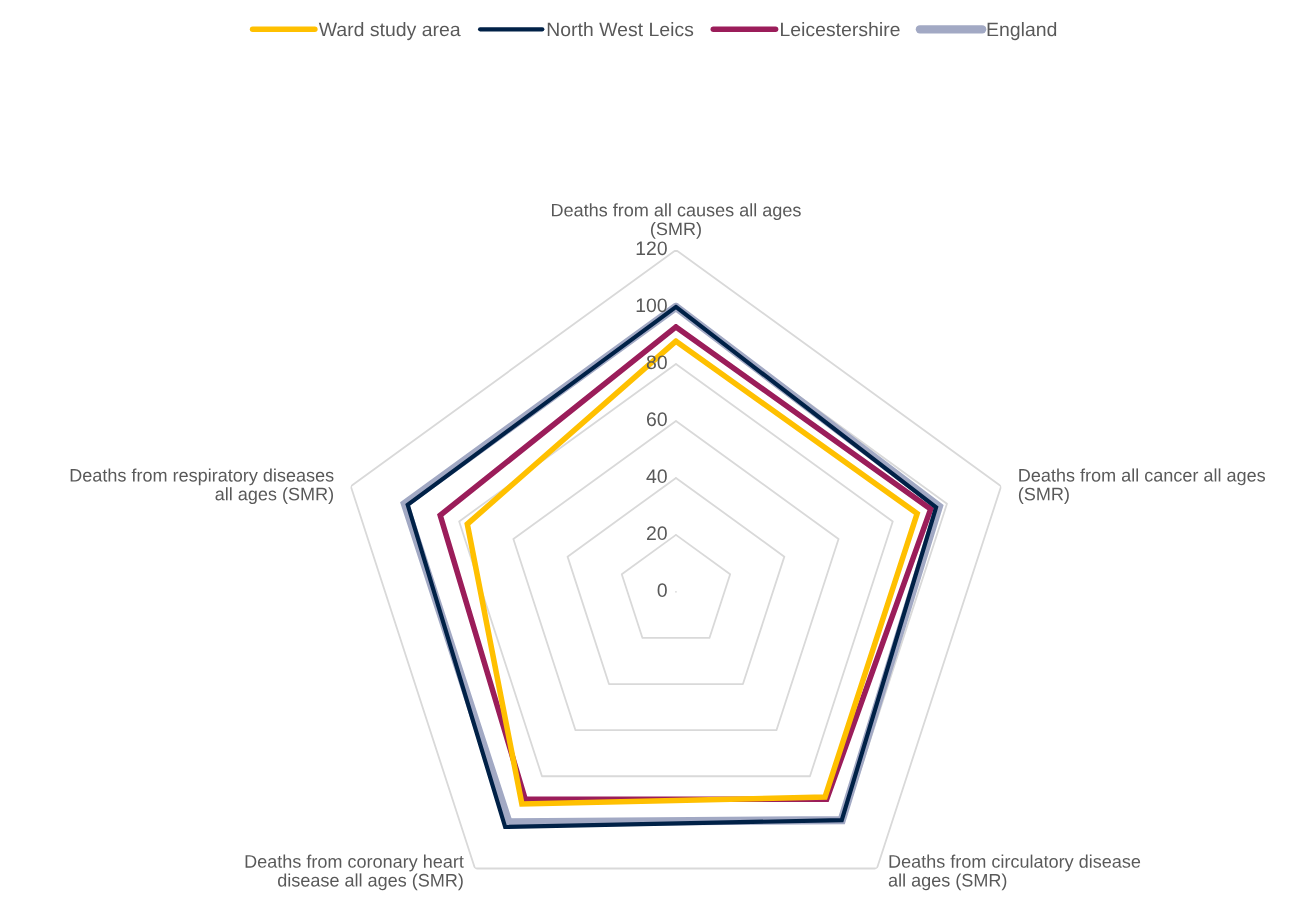  Describe the element at coordinates (354, 872) in the screenshot. I see `spoke-label: Deaths from coronary heart disease all ages (SMR)` at that location.